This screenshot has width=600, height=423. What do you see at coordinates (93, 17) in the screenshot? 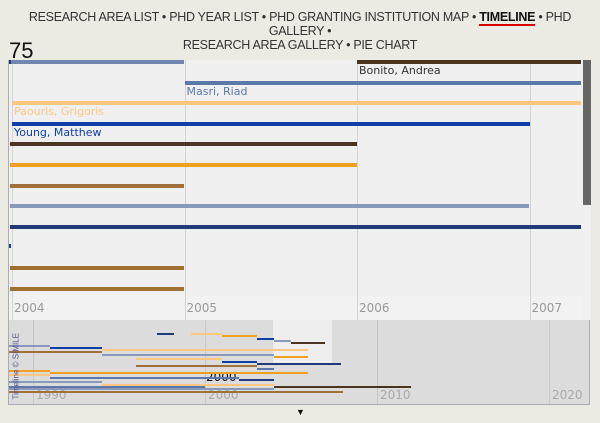
I see `nav-link-research-area-list: RESEARCH AREA LIST` at bounding box center [93, 17].